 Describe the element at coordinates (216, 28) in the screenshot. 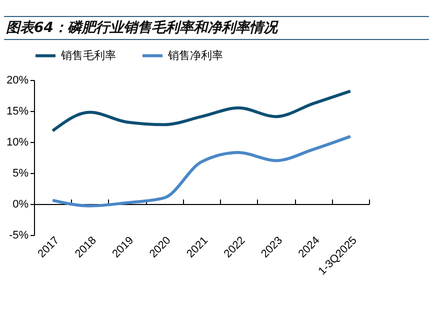

I see `chart-title: 图表64：磷肥行业销售毛利率和净利率情况` at that location.